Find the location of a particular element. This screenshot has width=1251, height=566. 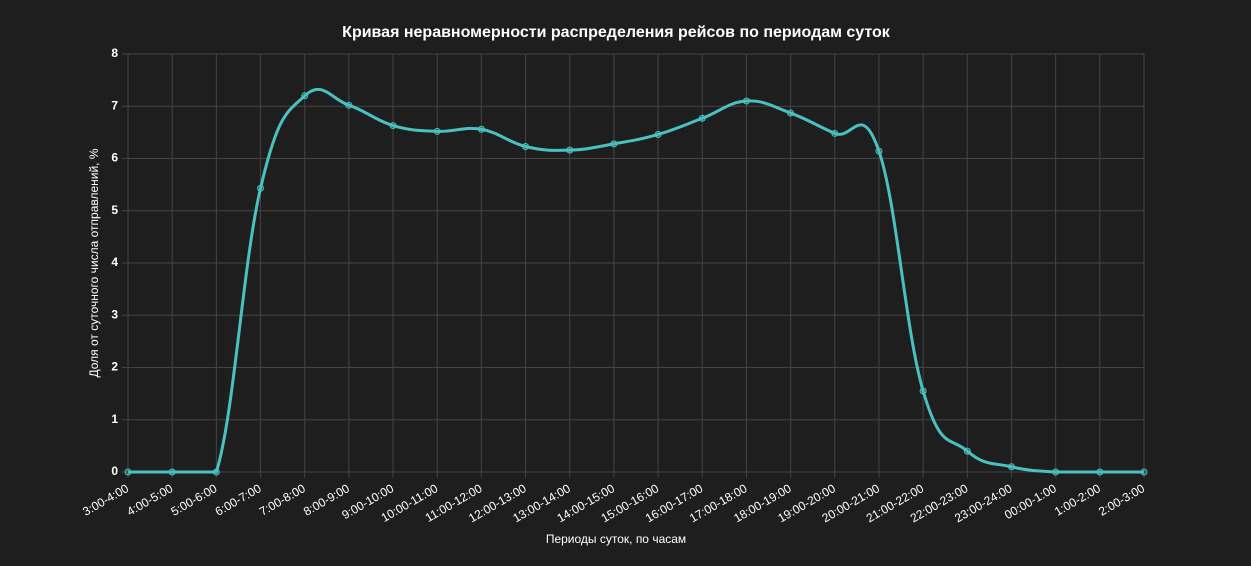

y-tick-label: 2 is located at coordinates (114, 367).